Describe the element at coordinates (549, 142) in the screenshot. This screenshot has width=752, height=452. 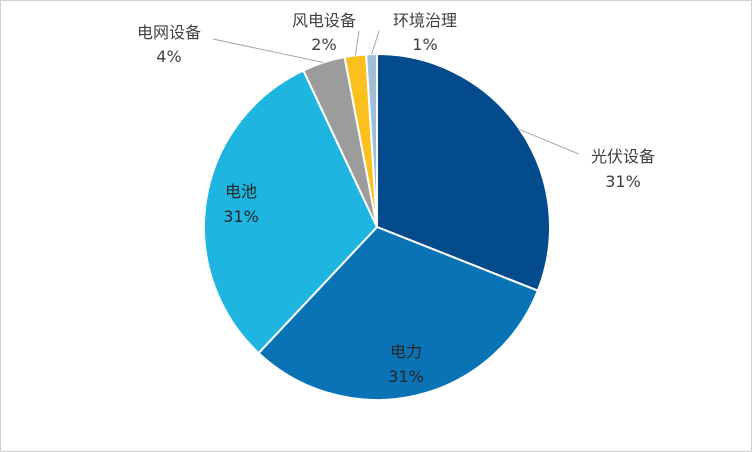
I see `leader-line-pv` at that location.